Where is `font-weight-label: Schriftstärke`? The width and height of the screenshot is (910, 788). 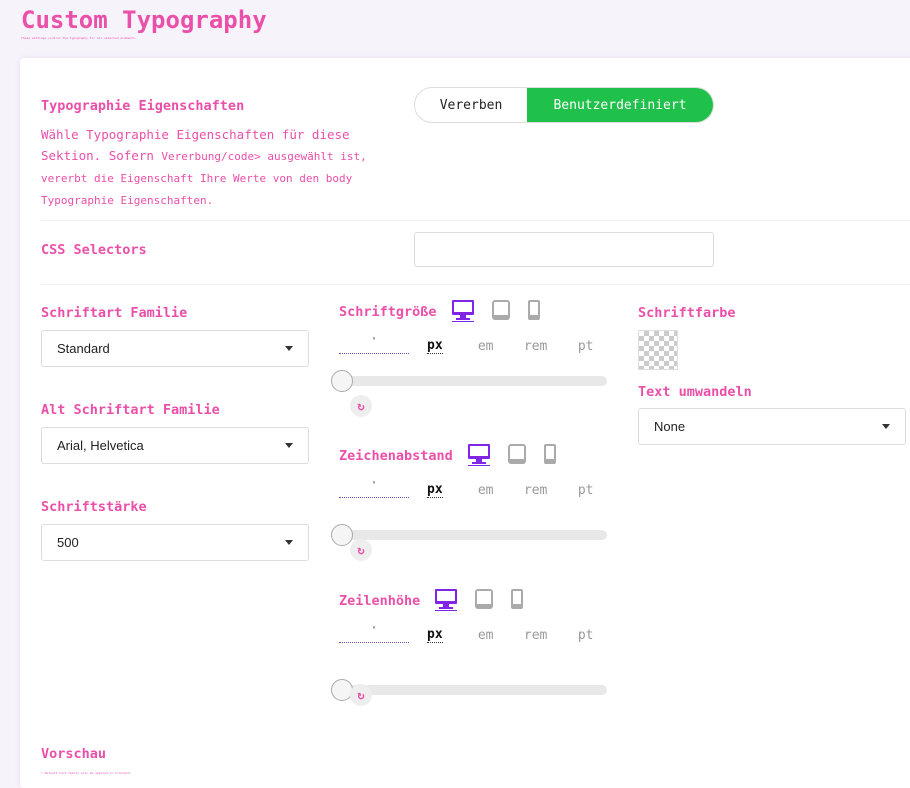 font-weight-label: Schriftstärke is located at coordinates (94, 507).